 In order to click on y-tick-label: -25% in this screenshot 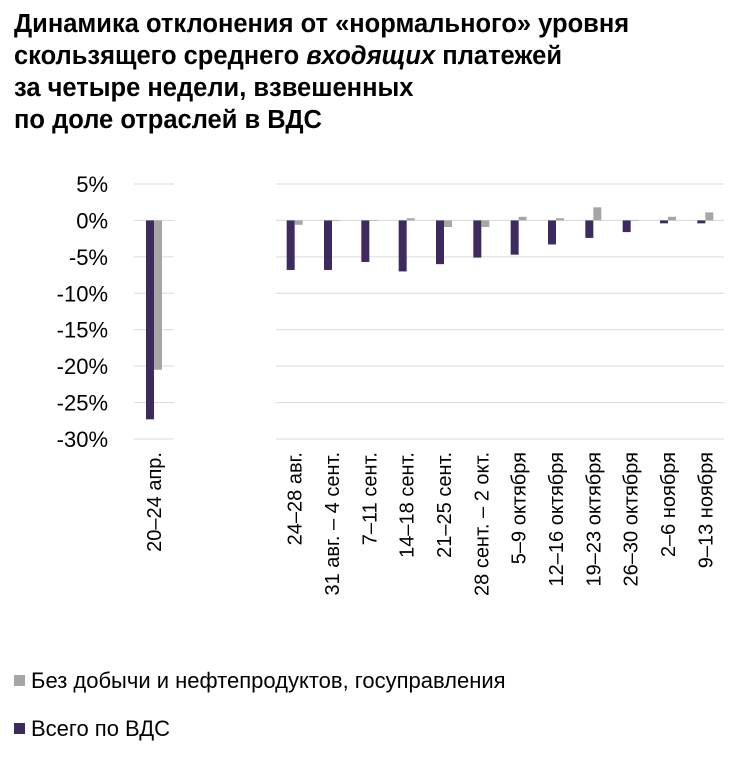, I will do `click(82, 403)`.